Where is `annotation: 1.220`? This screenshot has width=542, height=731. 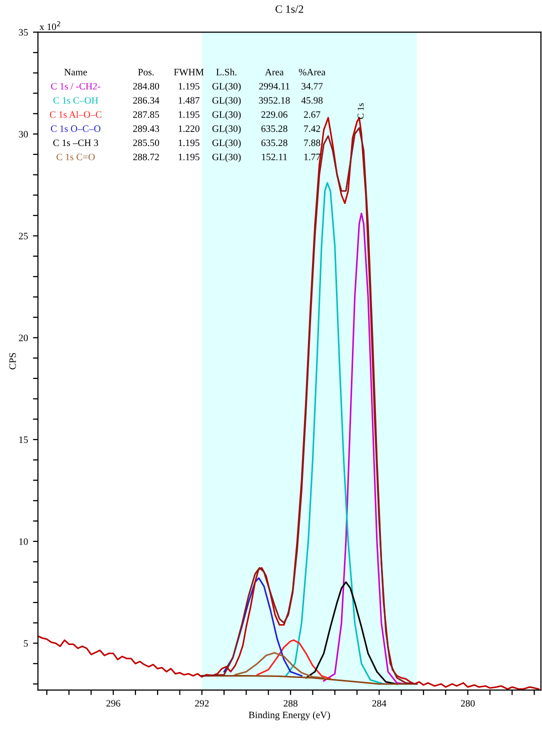 annotation: 1.220 is located at coordinates (189, 128).